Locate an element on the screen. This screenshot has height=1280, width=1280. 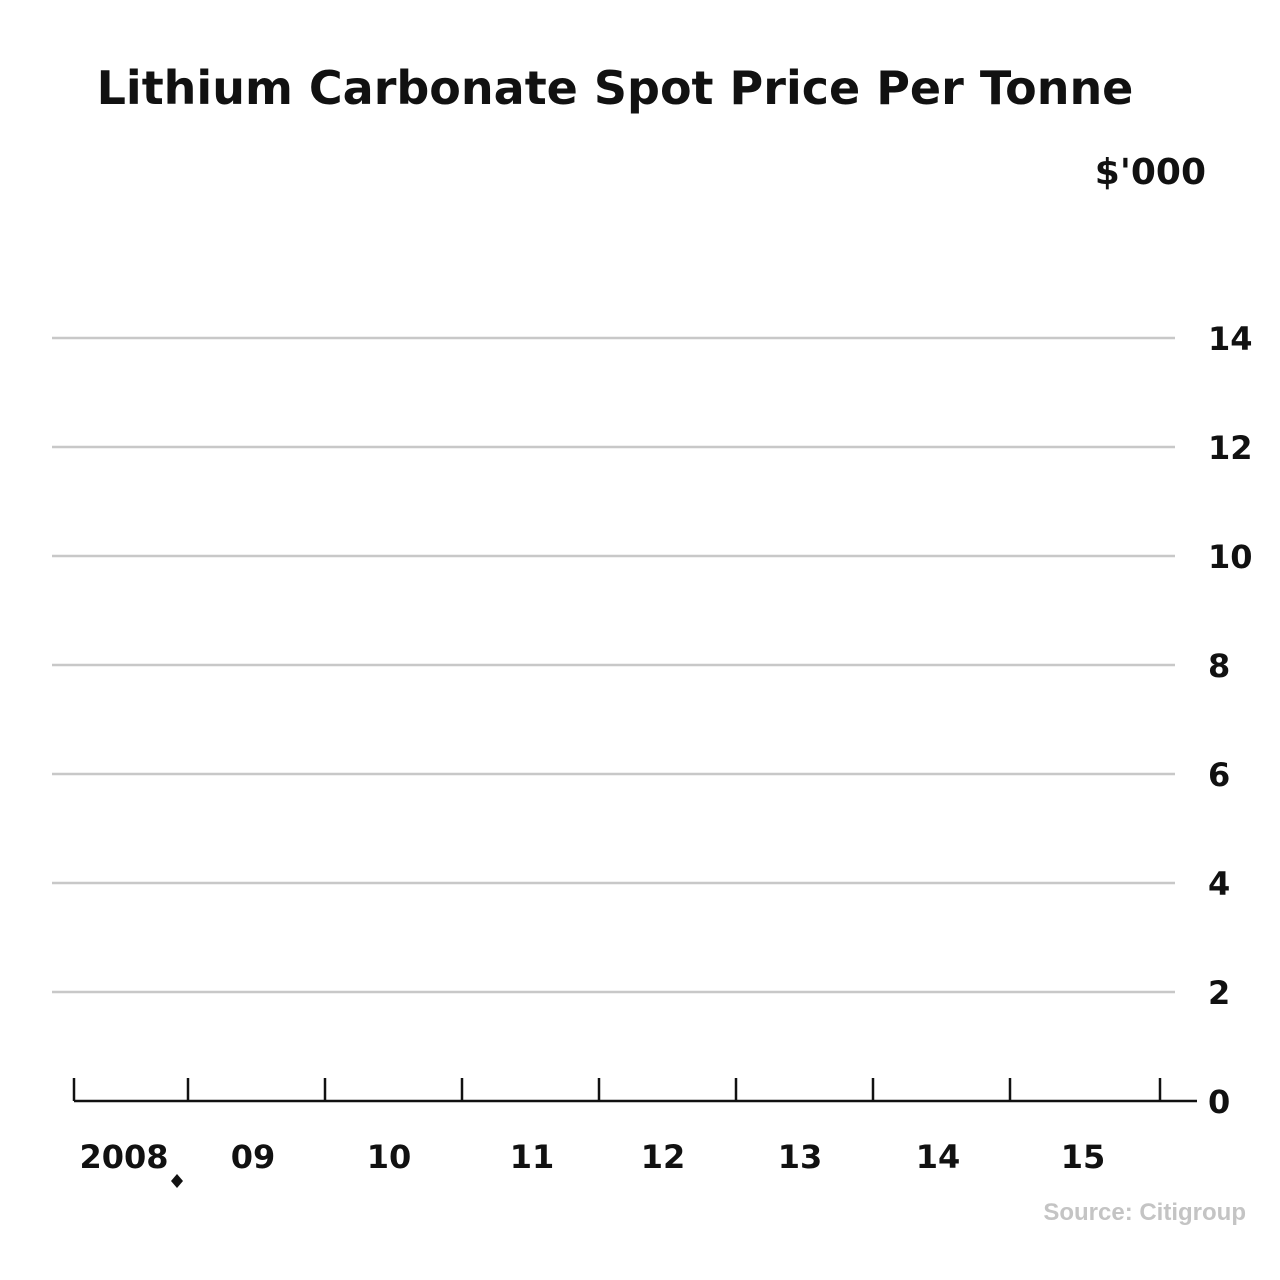
x-tick-label-15: 15 is located at coordinates (1083, 1157).